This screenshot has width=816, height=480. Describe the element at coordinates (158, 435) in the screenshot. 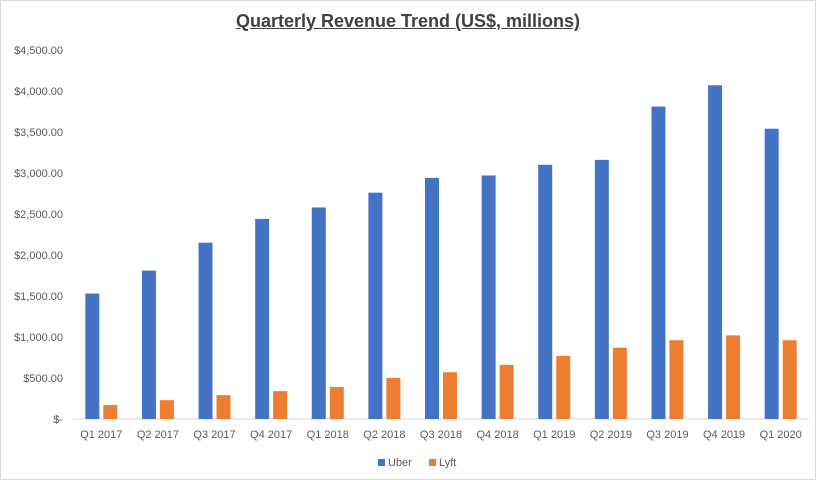

I see `x-tick-label: Q2 2017` at that location.